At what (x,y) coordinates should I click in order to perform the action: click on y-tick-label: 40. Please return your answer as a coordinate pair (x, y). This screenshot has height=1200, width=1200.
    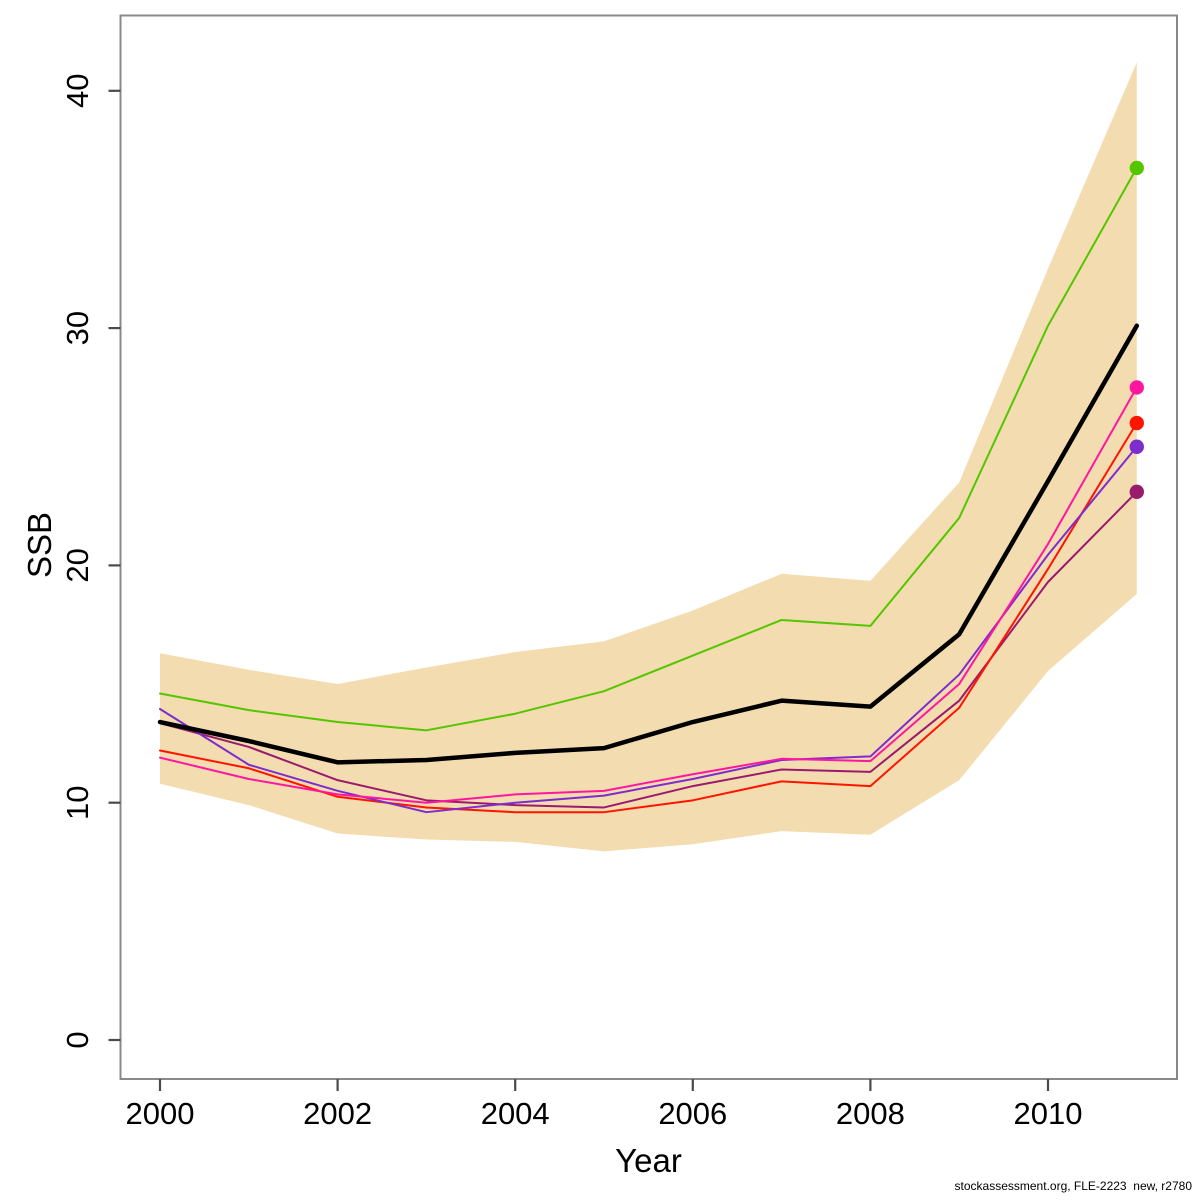
    Looking at the image, I should click on (77, 91).